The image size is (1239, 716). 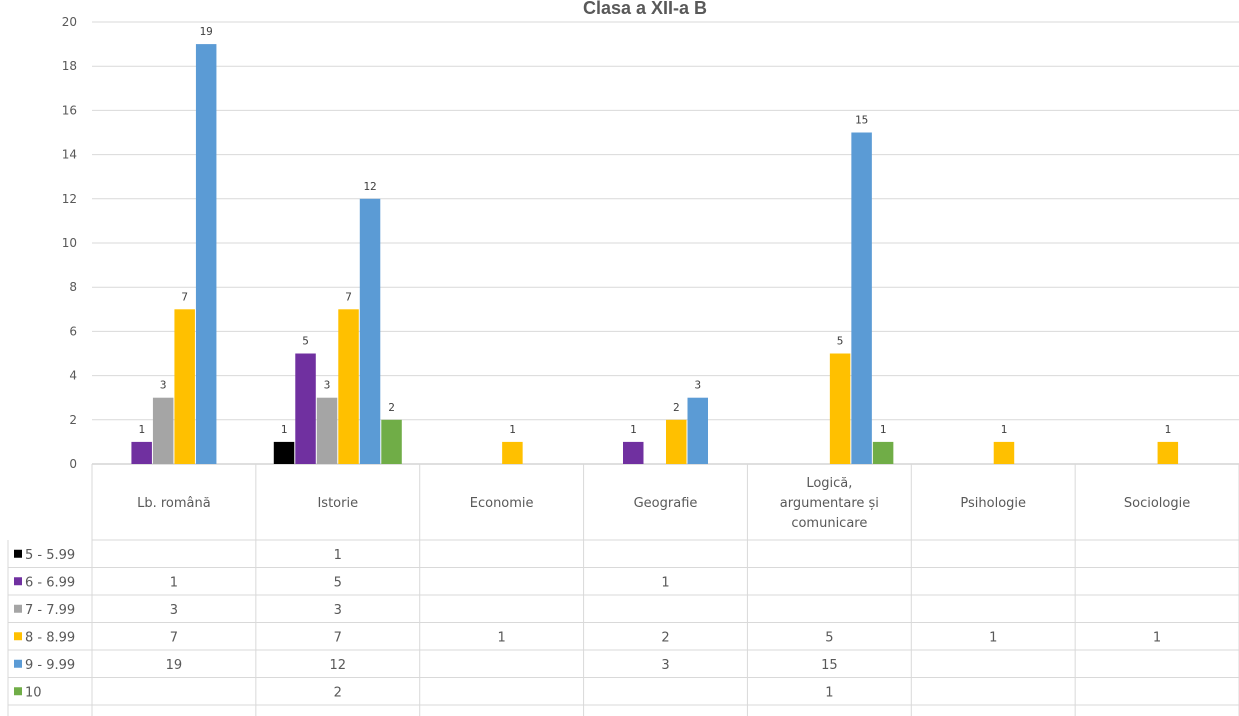 I want to click on series-name: 6 - 6.99, so click(x=50, y=582).